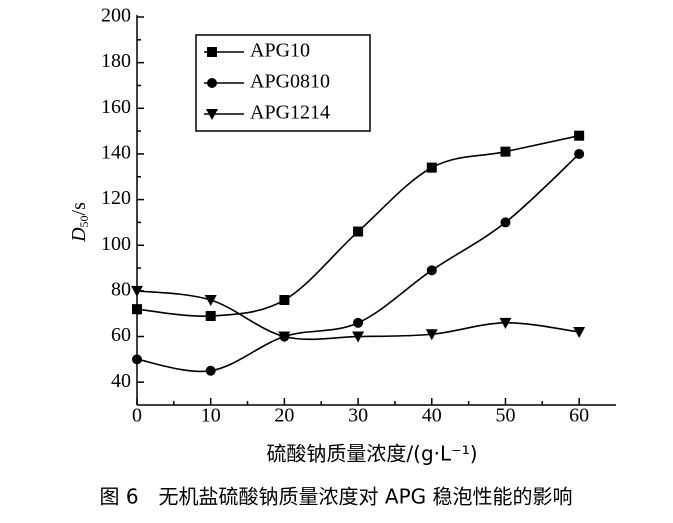 The height and width of the screenshot is (523, 673). Describe the element at coordinates (137, 416) in the screenshot. I see `x-tick-label: 0` at that location.